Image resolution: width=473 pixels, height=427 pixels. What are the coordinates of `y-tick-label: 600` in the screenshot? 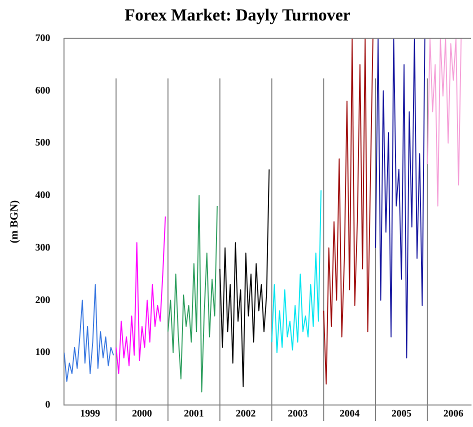 It's located at (42, 90).